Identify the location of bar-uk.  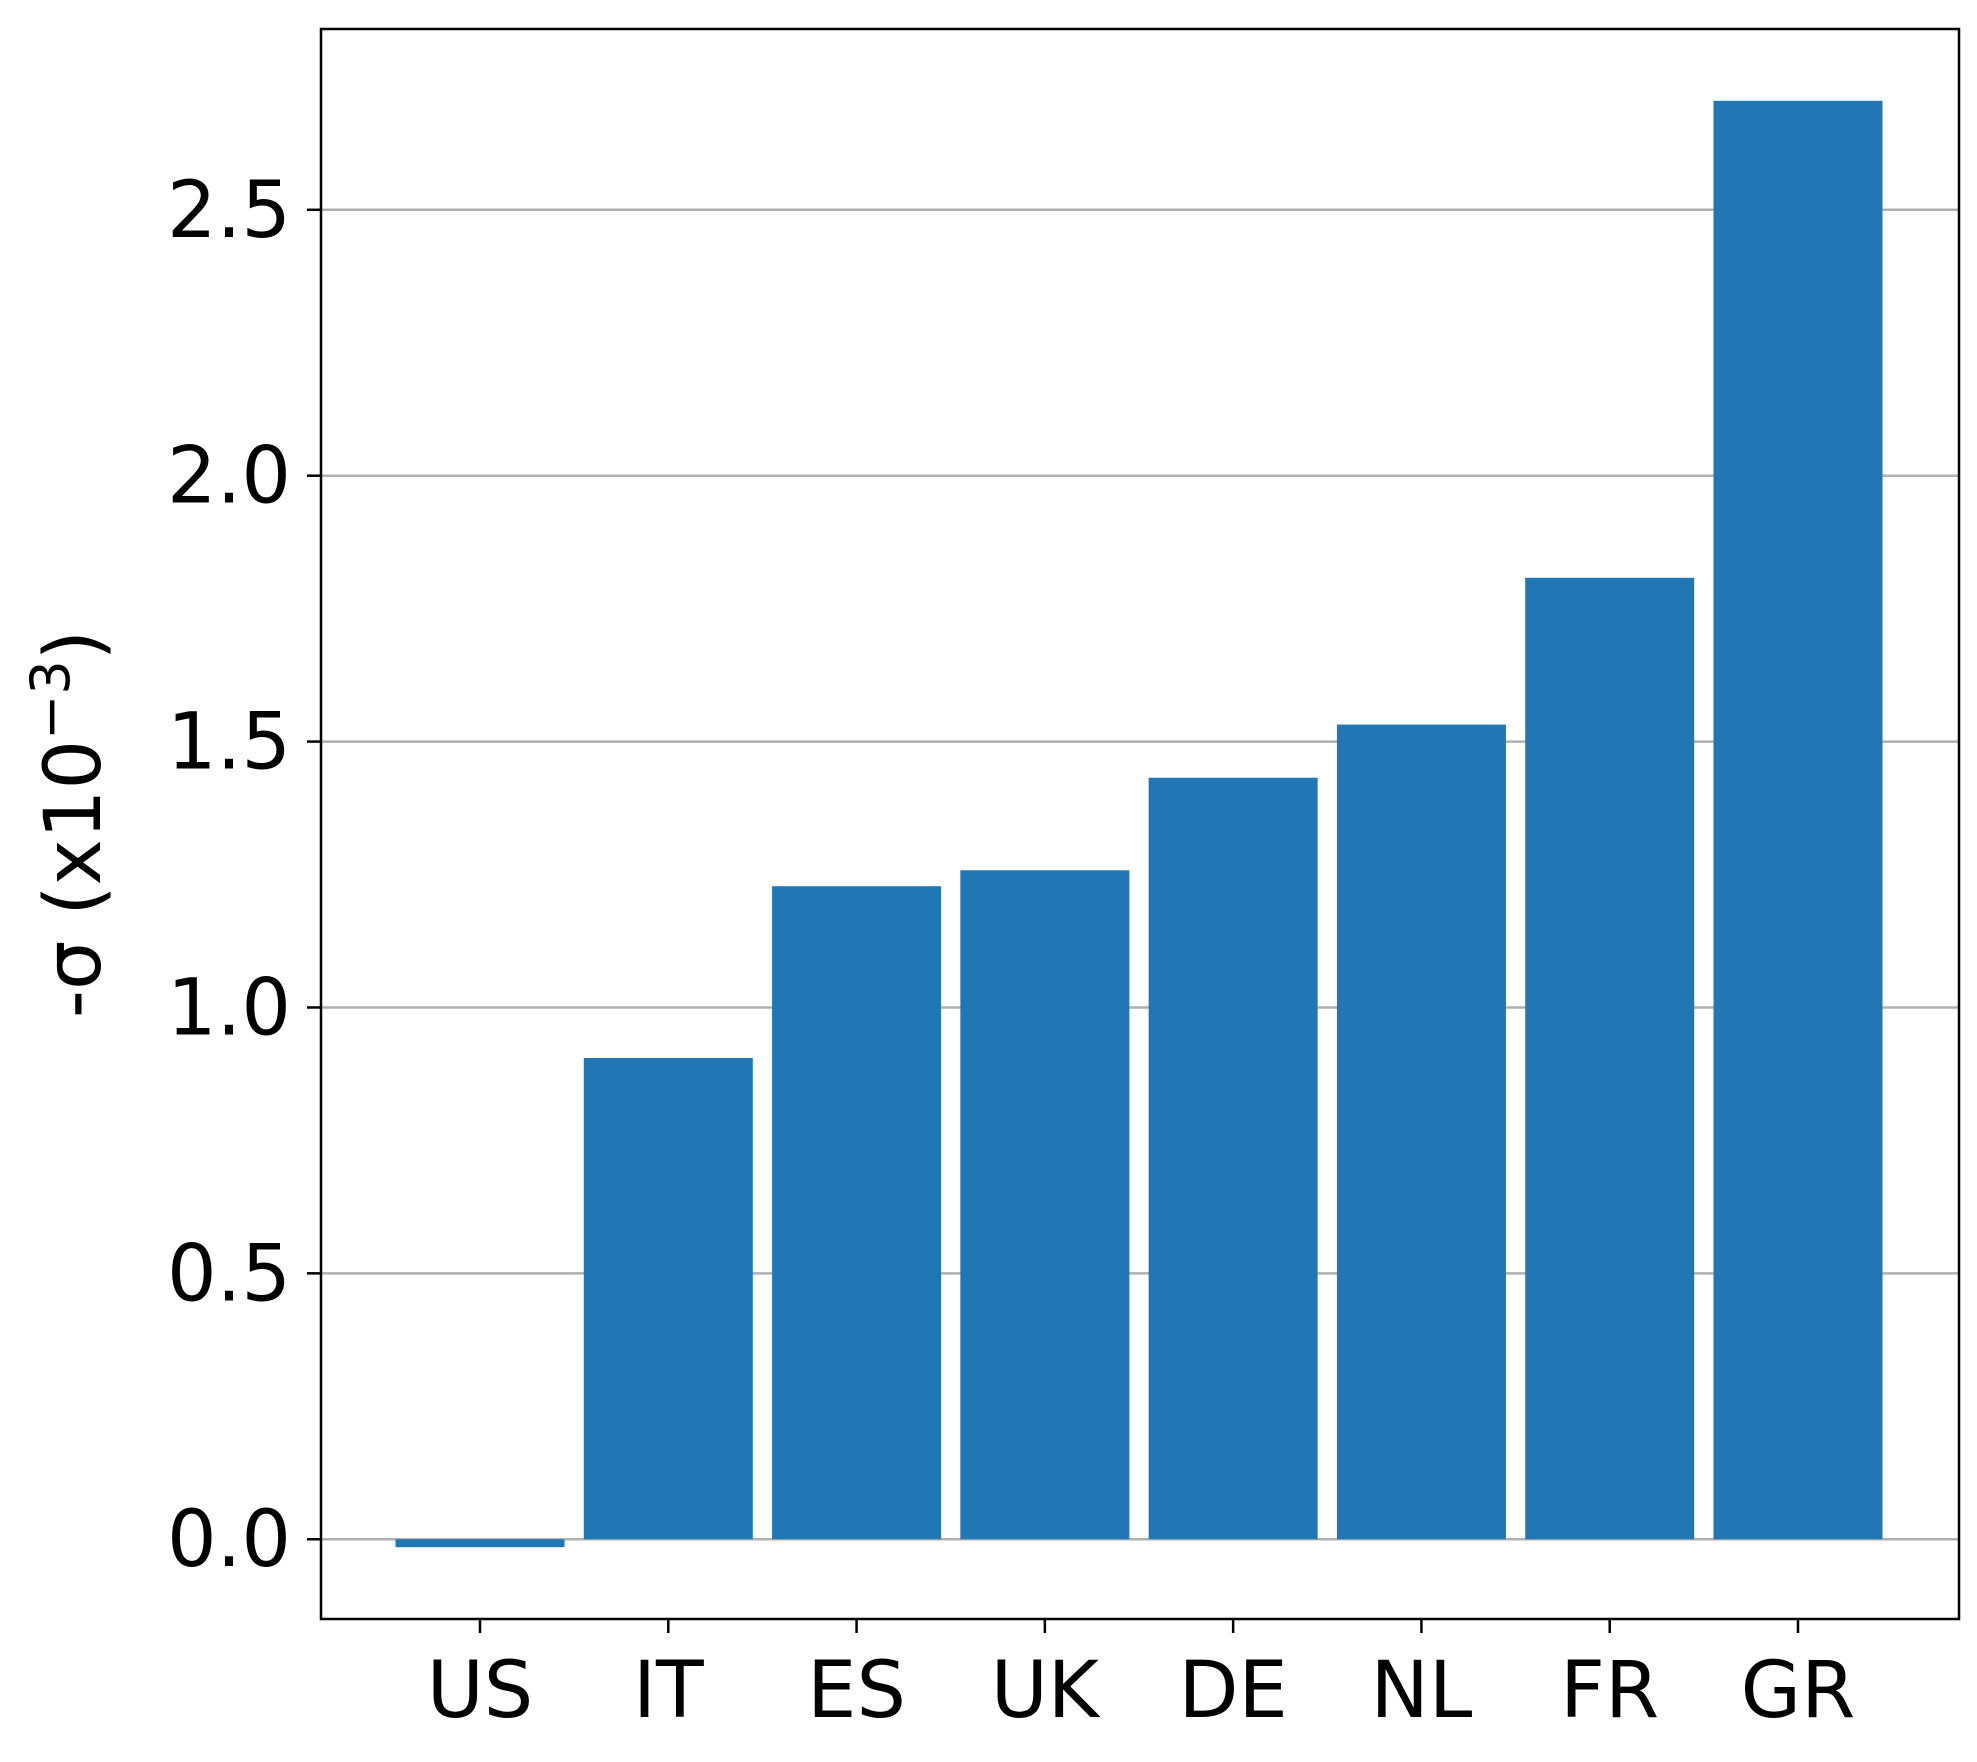
(1045, 1205).